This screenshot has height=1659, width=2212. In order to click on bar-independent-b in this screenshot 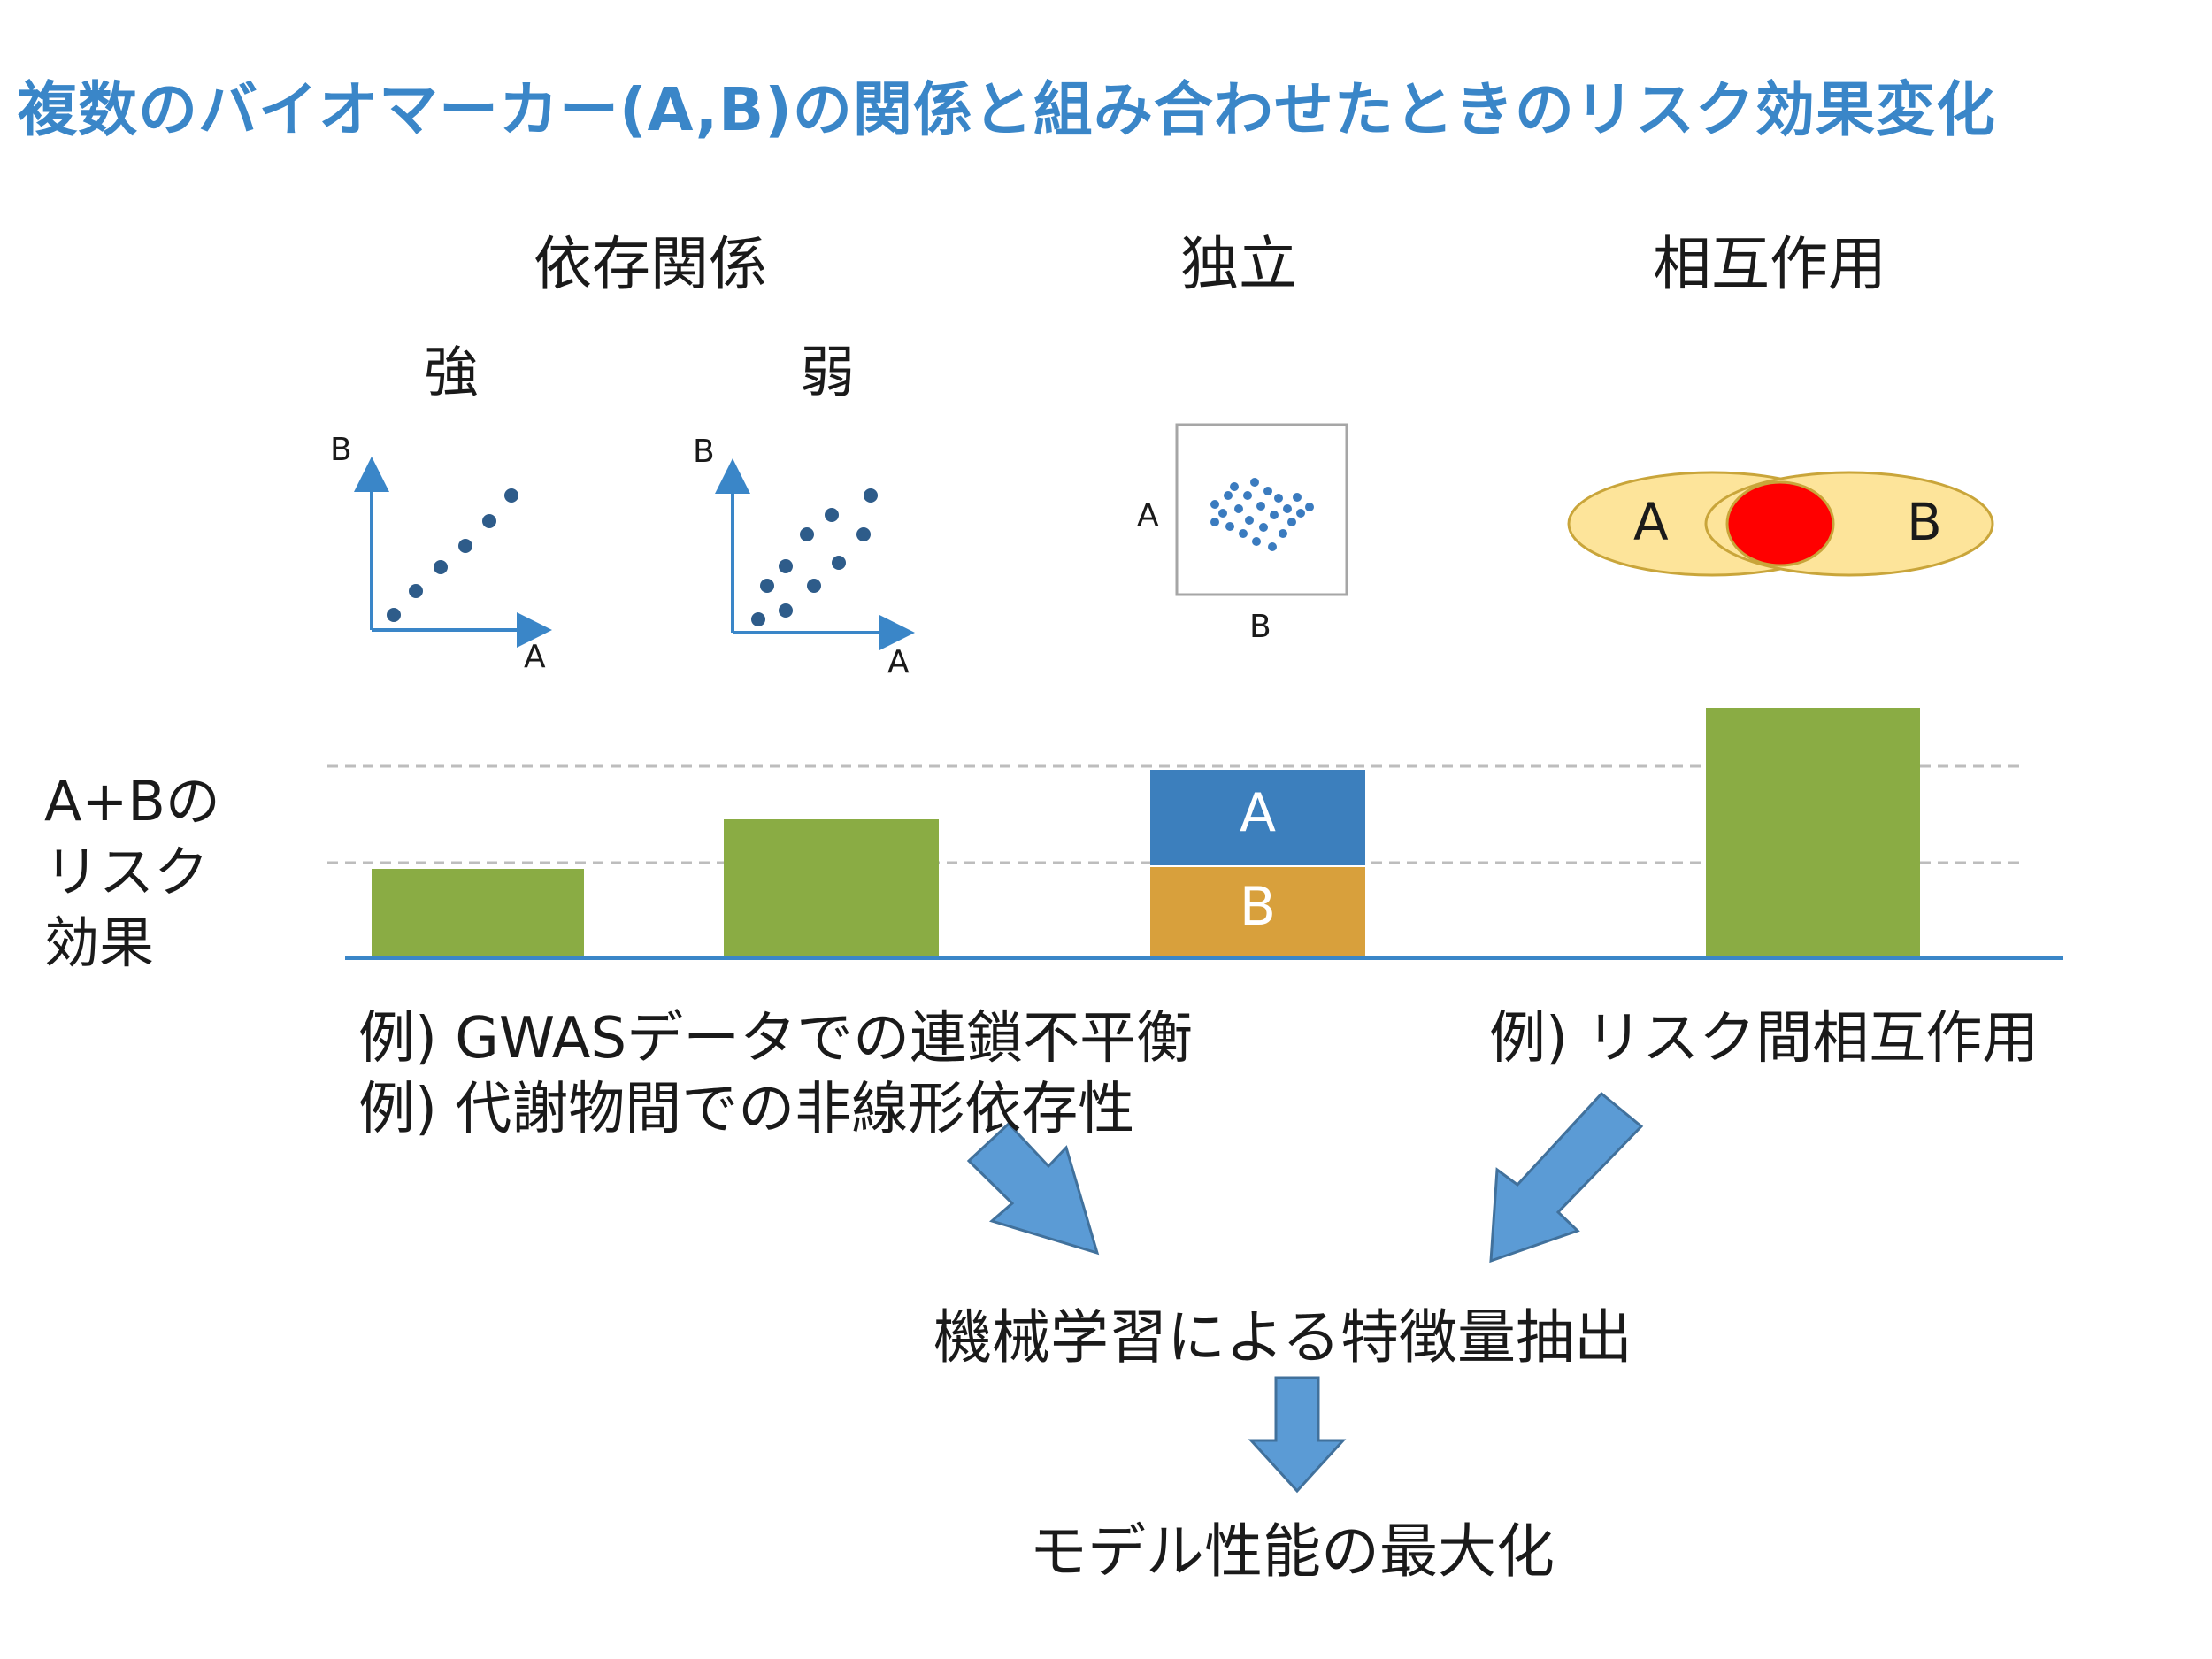, I will do `click(1257, 913)`.